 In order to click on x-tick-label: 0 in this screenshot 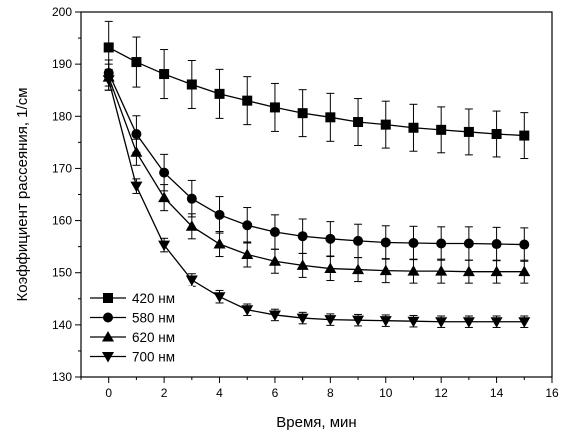, I will do `click(108, 393)`.